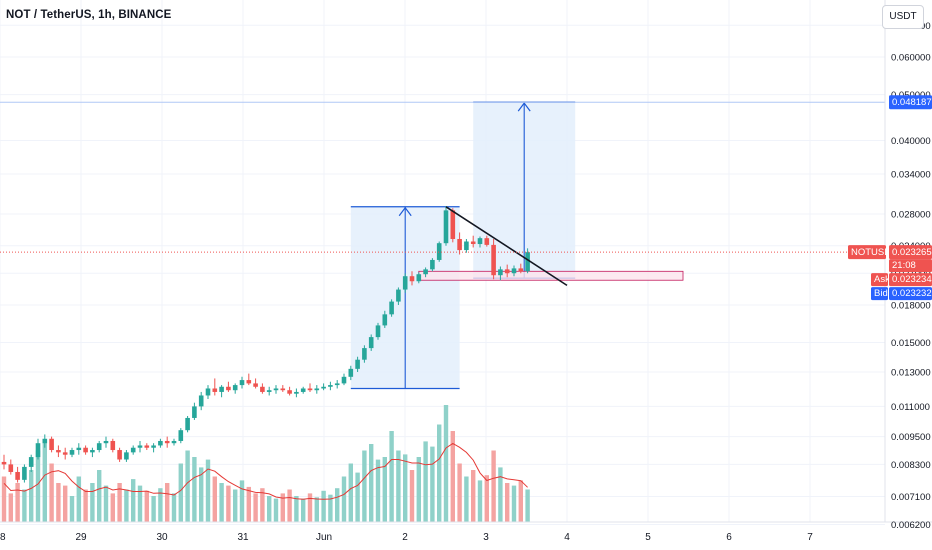 The width and height of the screenshot is (932, 550). What do you see at coordinates (911, 58) in the screenshot?
I see `y-tick-label: 0.060000` at bounding box center [911, 58].